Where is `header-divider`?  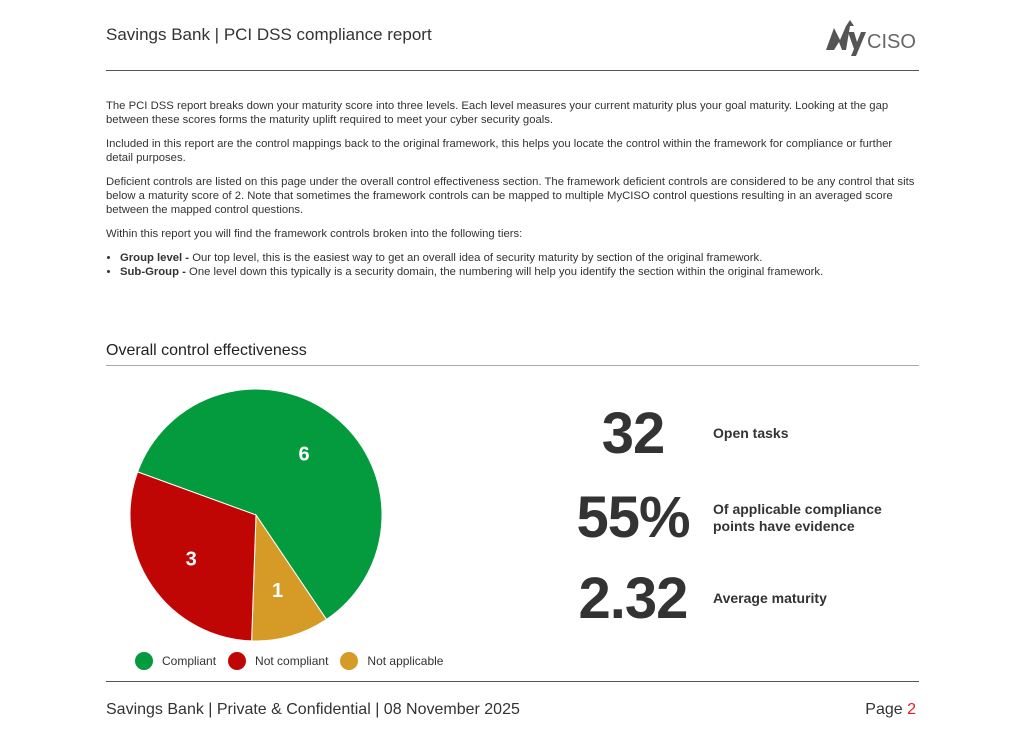 header-divider is located at coordinates (512, 70).